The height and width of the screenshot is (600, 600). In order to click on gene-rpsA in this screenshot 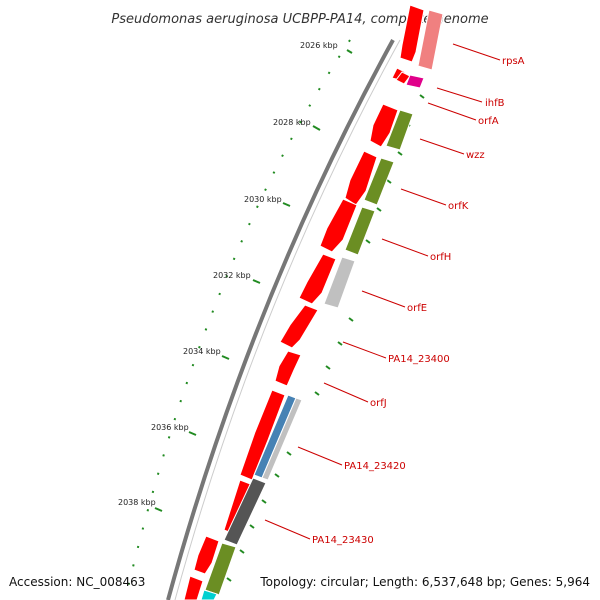, I will do `click(430, 40)`.